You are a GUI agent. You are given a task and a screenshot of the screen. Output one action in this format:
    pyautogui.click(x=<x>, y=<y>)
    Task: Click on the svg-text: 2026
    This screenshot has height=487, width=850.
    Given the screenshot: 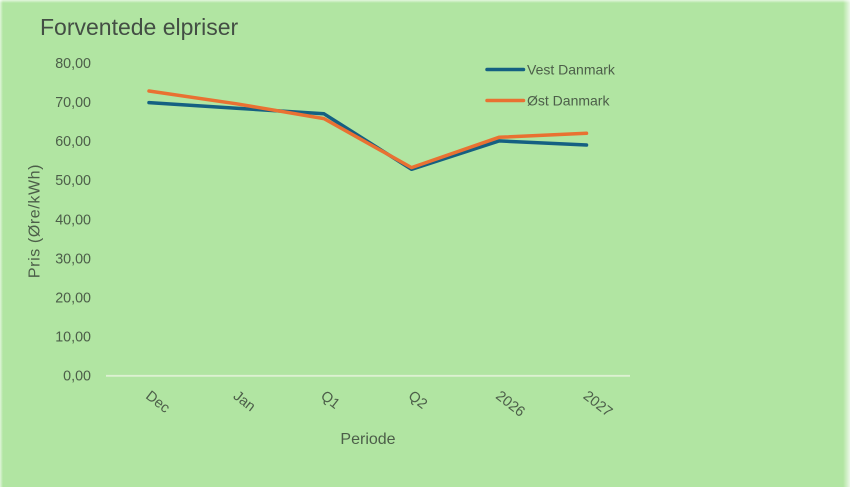 What is the action you would take?
    pyautogui.click(x=509, y=404)
    